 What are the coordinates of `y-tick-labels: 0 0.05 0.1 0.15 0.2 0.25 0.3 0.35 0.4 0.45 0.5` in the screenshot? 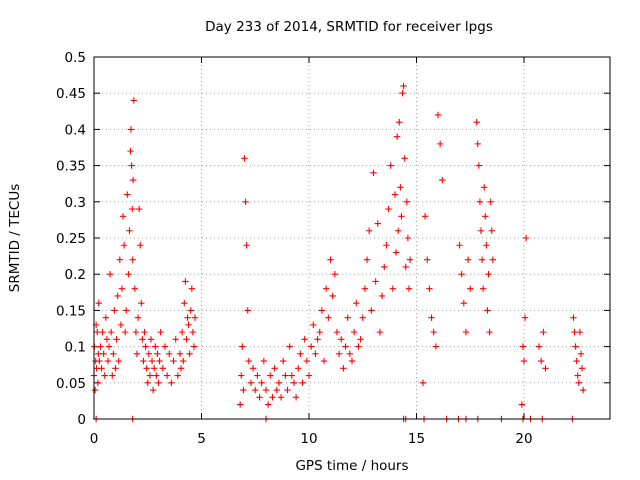 It's located at (71, 239).